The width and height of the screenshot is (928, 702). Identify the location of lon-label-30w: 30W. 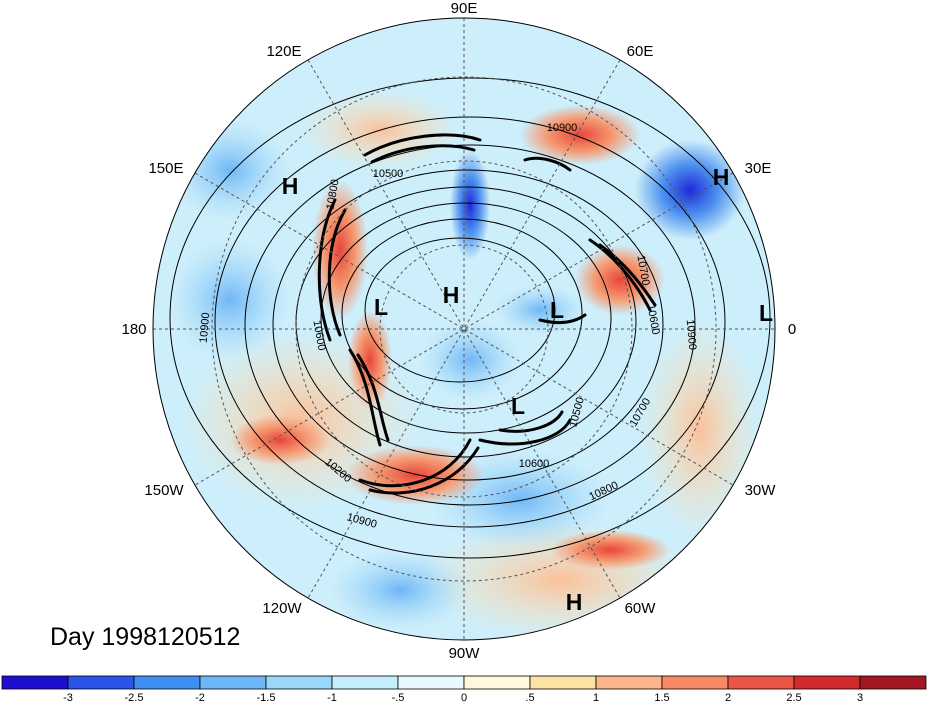
(761, 490).